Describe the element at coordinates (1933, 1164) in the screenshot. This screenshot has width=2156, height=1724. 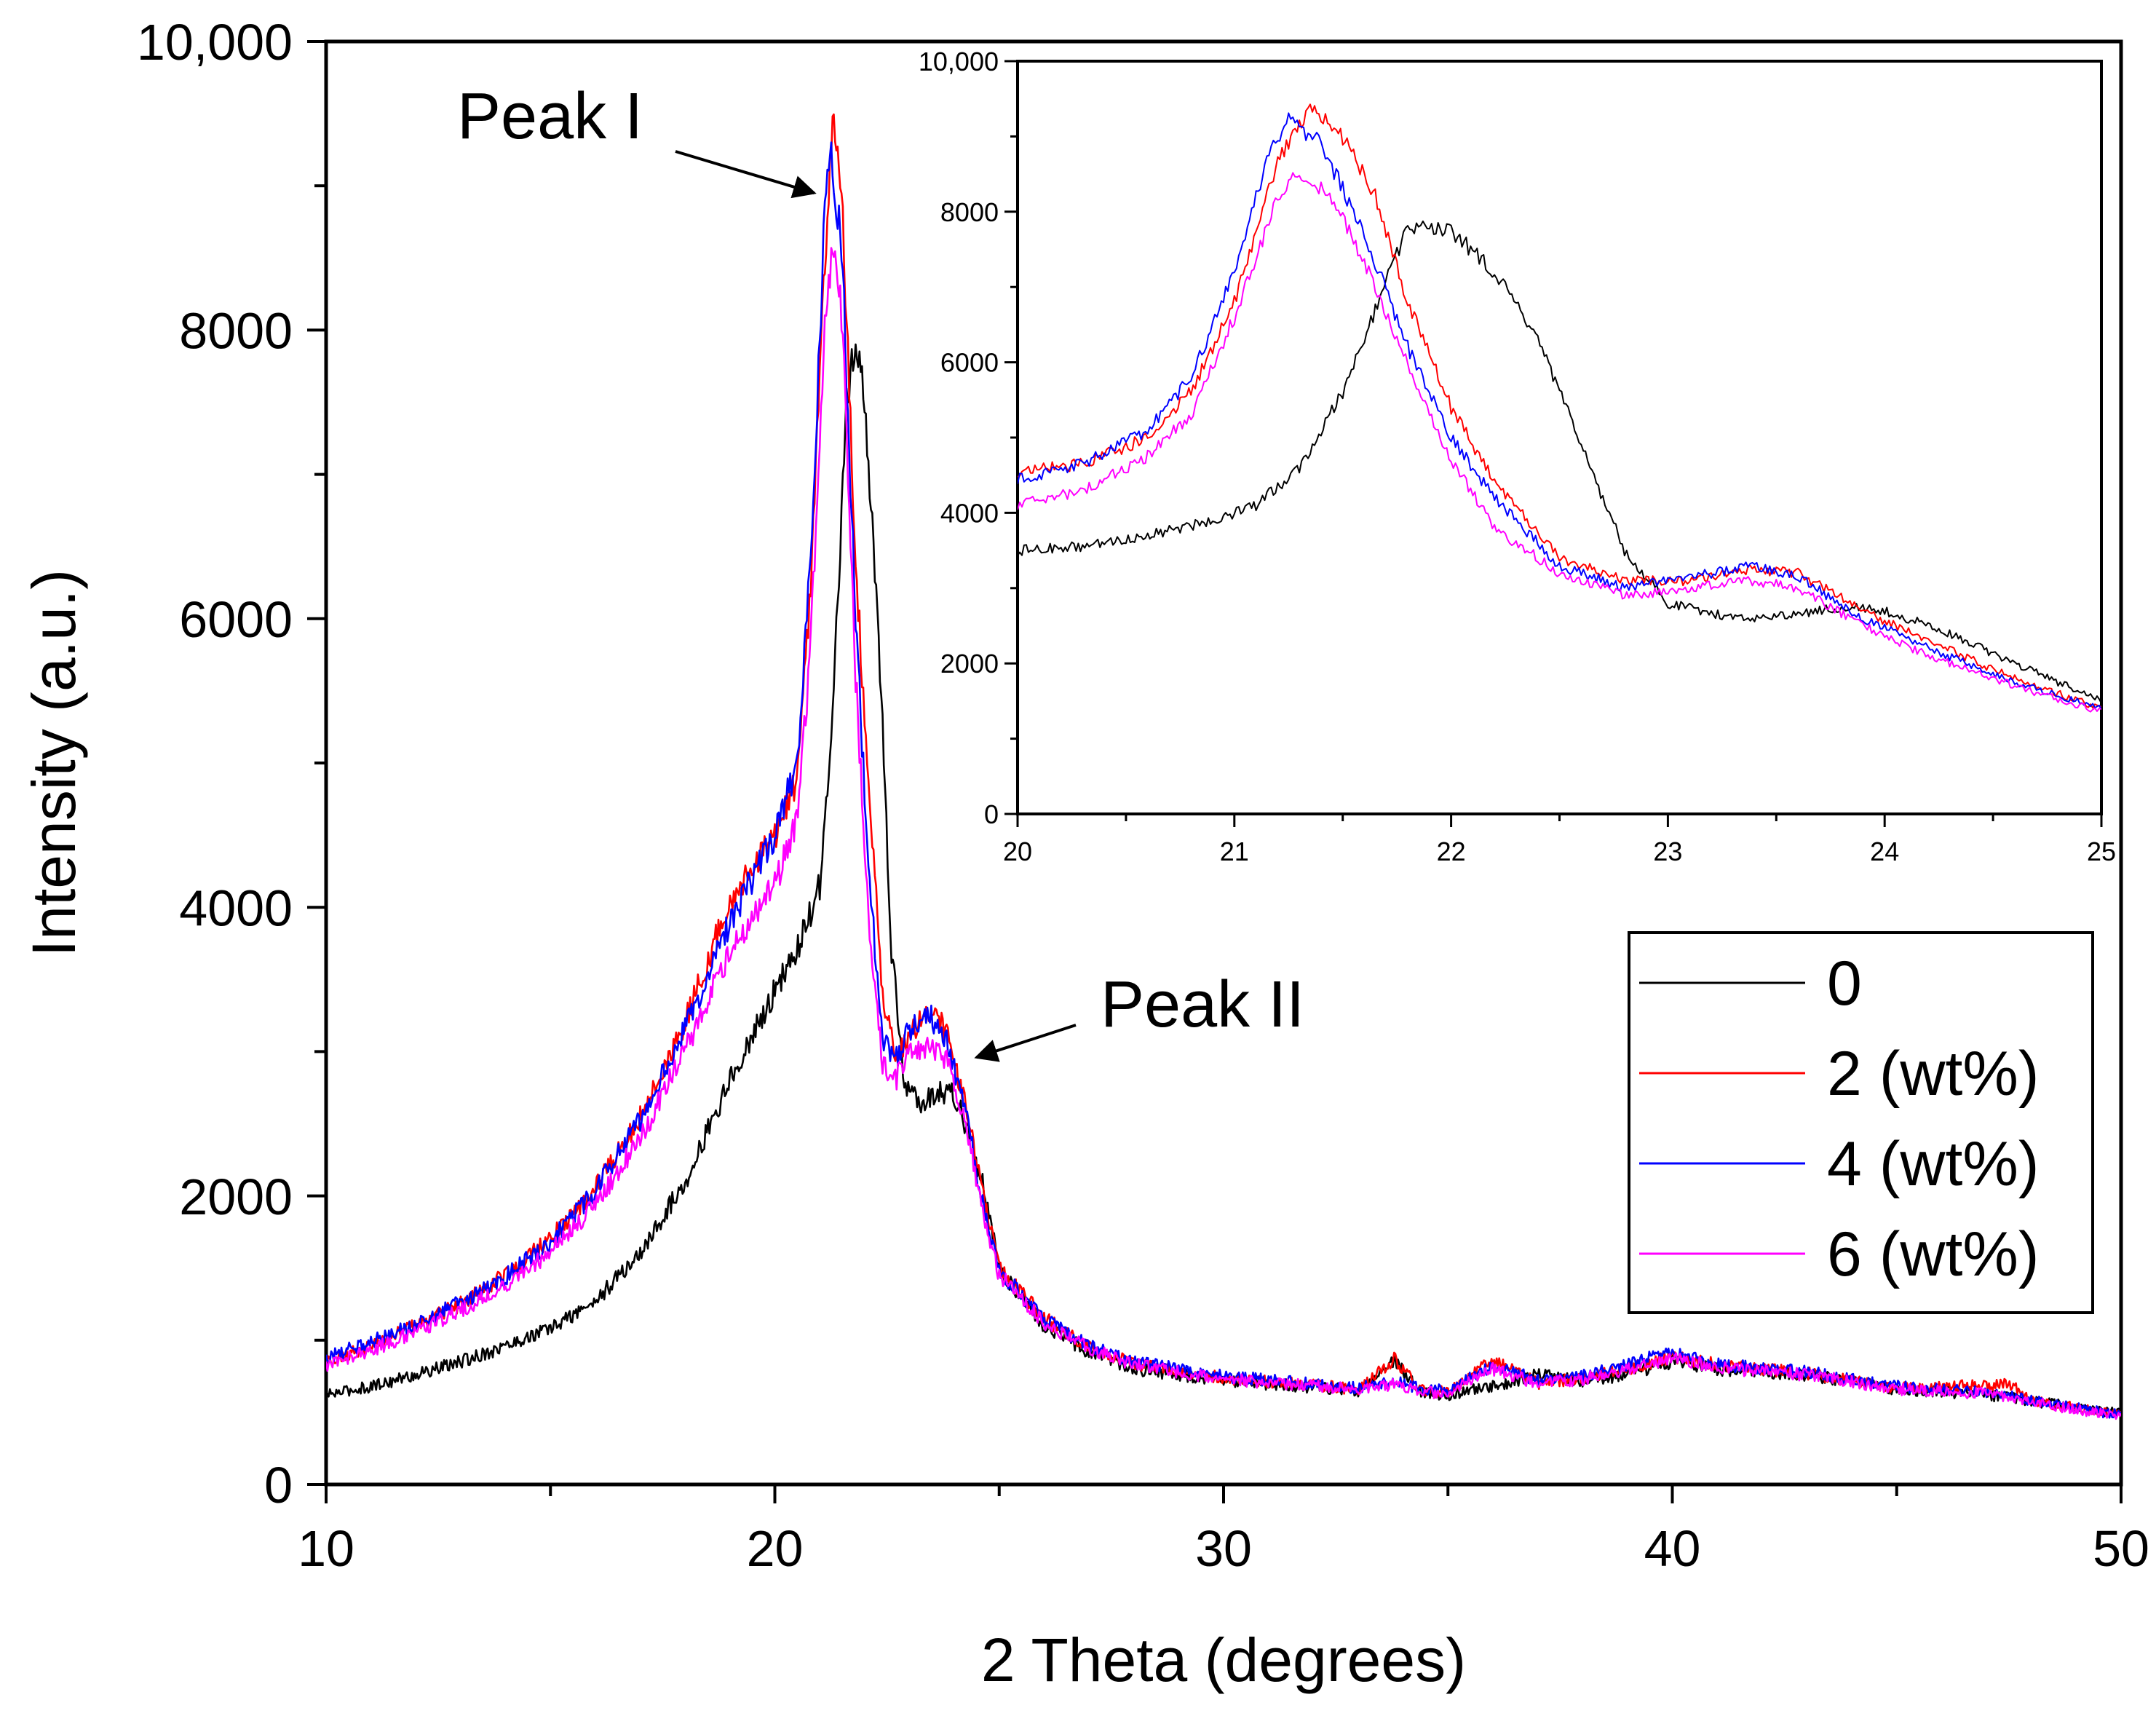
I see `legend-label: 4 (wt%)` at that location.